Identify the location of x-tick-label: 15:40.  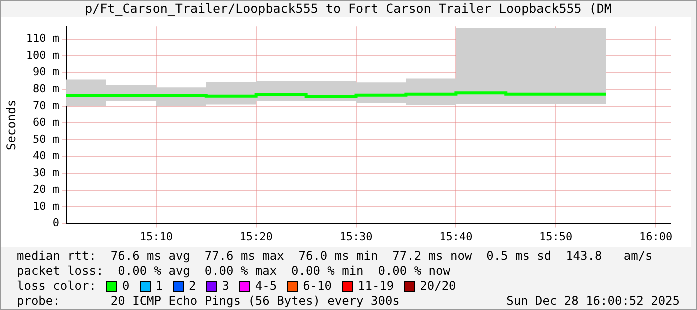
(456, 237).